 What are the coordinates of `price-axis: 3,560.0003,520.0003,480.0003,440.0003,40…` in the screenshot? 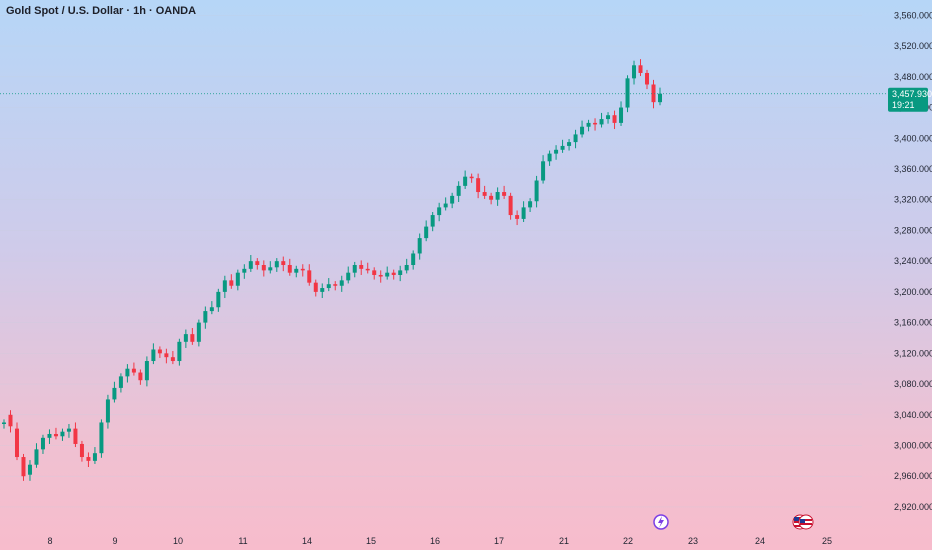 It's located at (913, 261).